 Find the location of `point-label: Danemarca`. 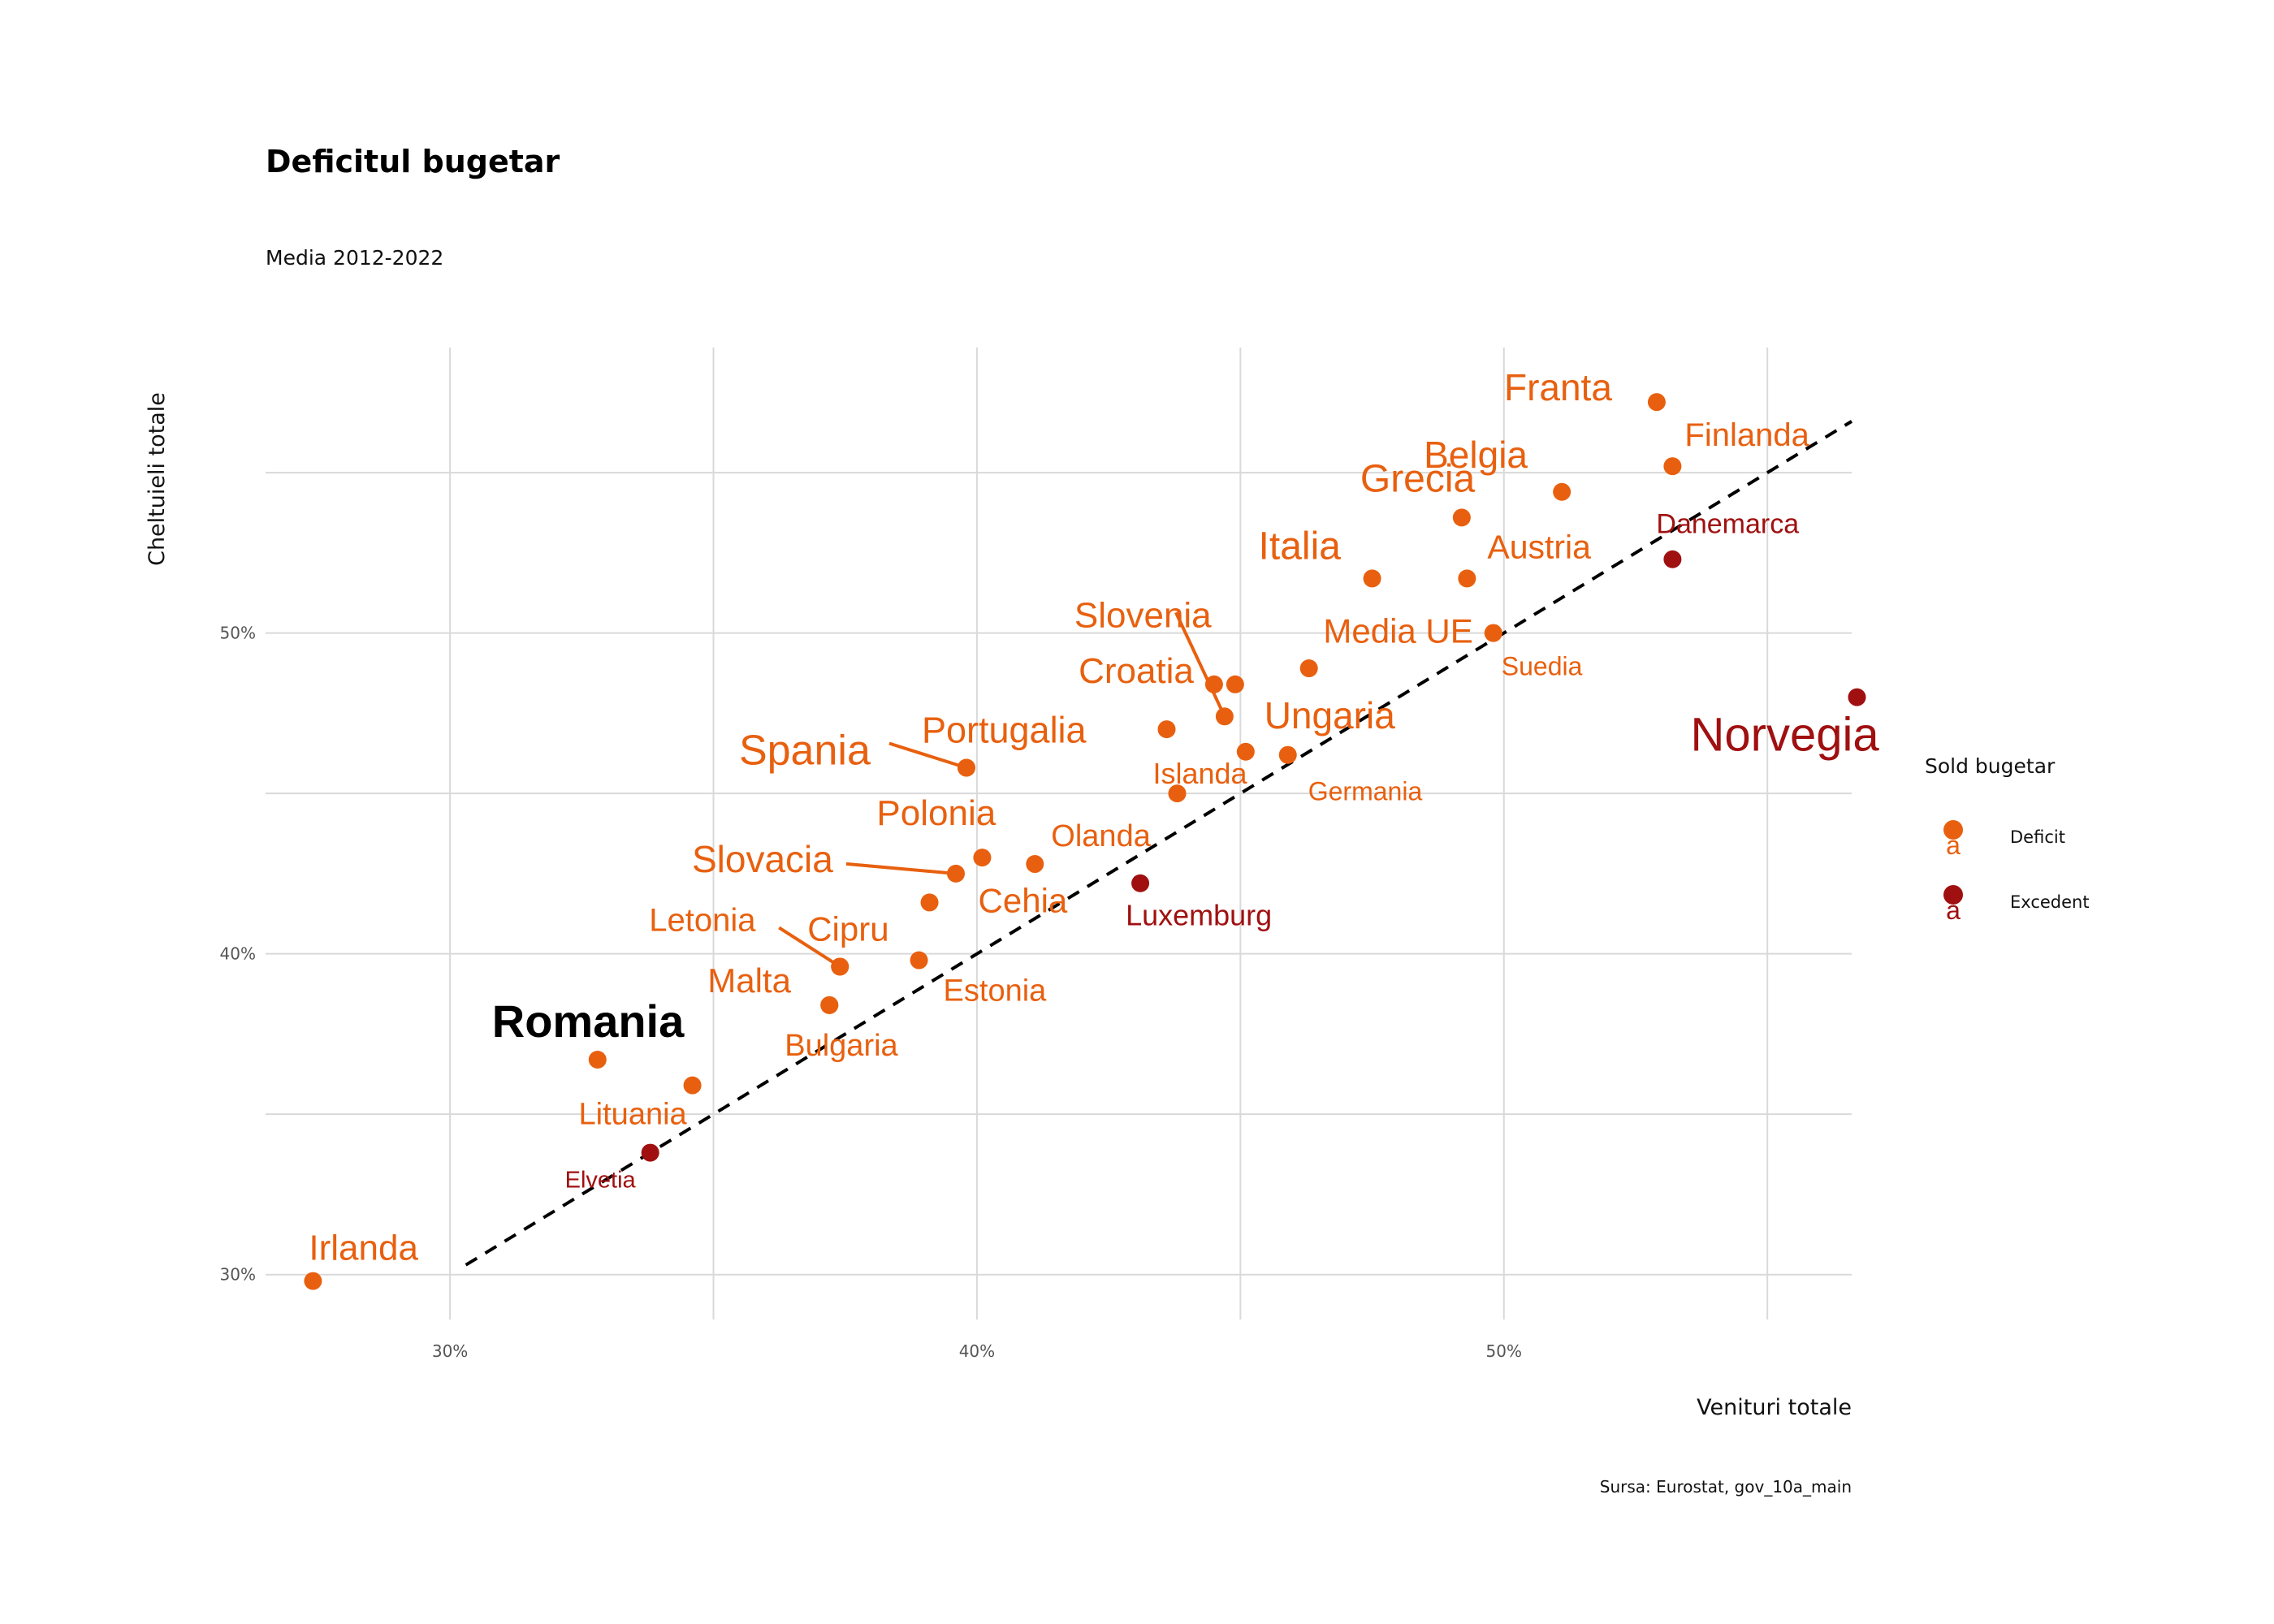

point-label: Danemarca is located at coordinates (1727, 525).